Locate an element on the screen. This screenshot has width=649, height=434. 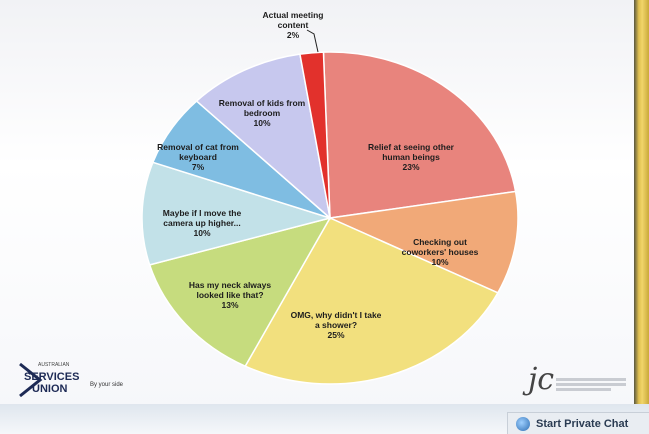
slice-label: Actual meeting content 2% is located at coordinates (293, 25).